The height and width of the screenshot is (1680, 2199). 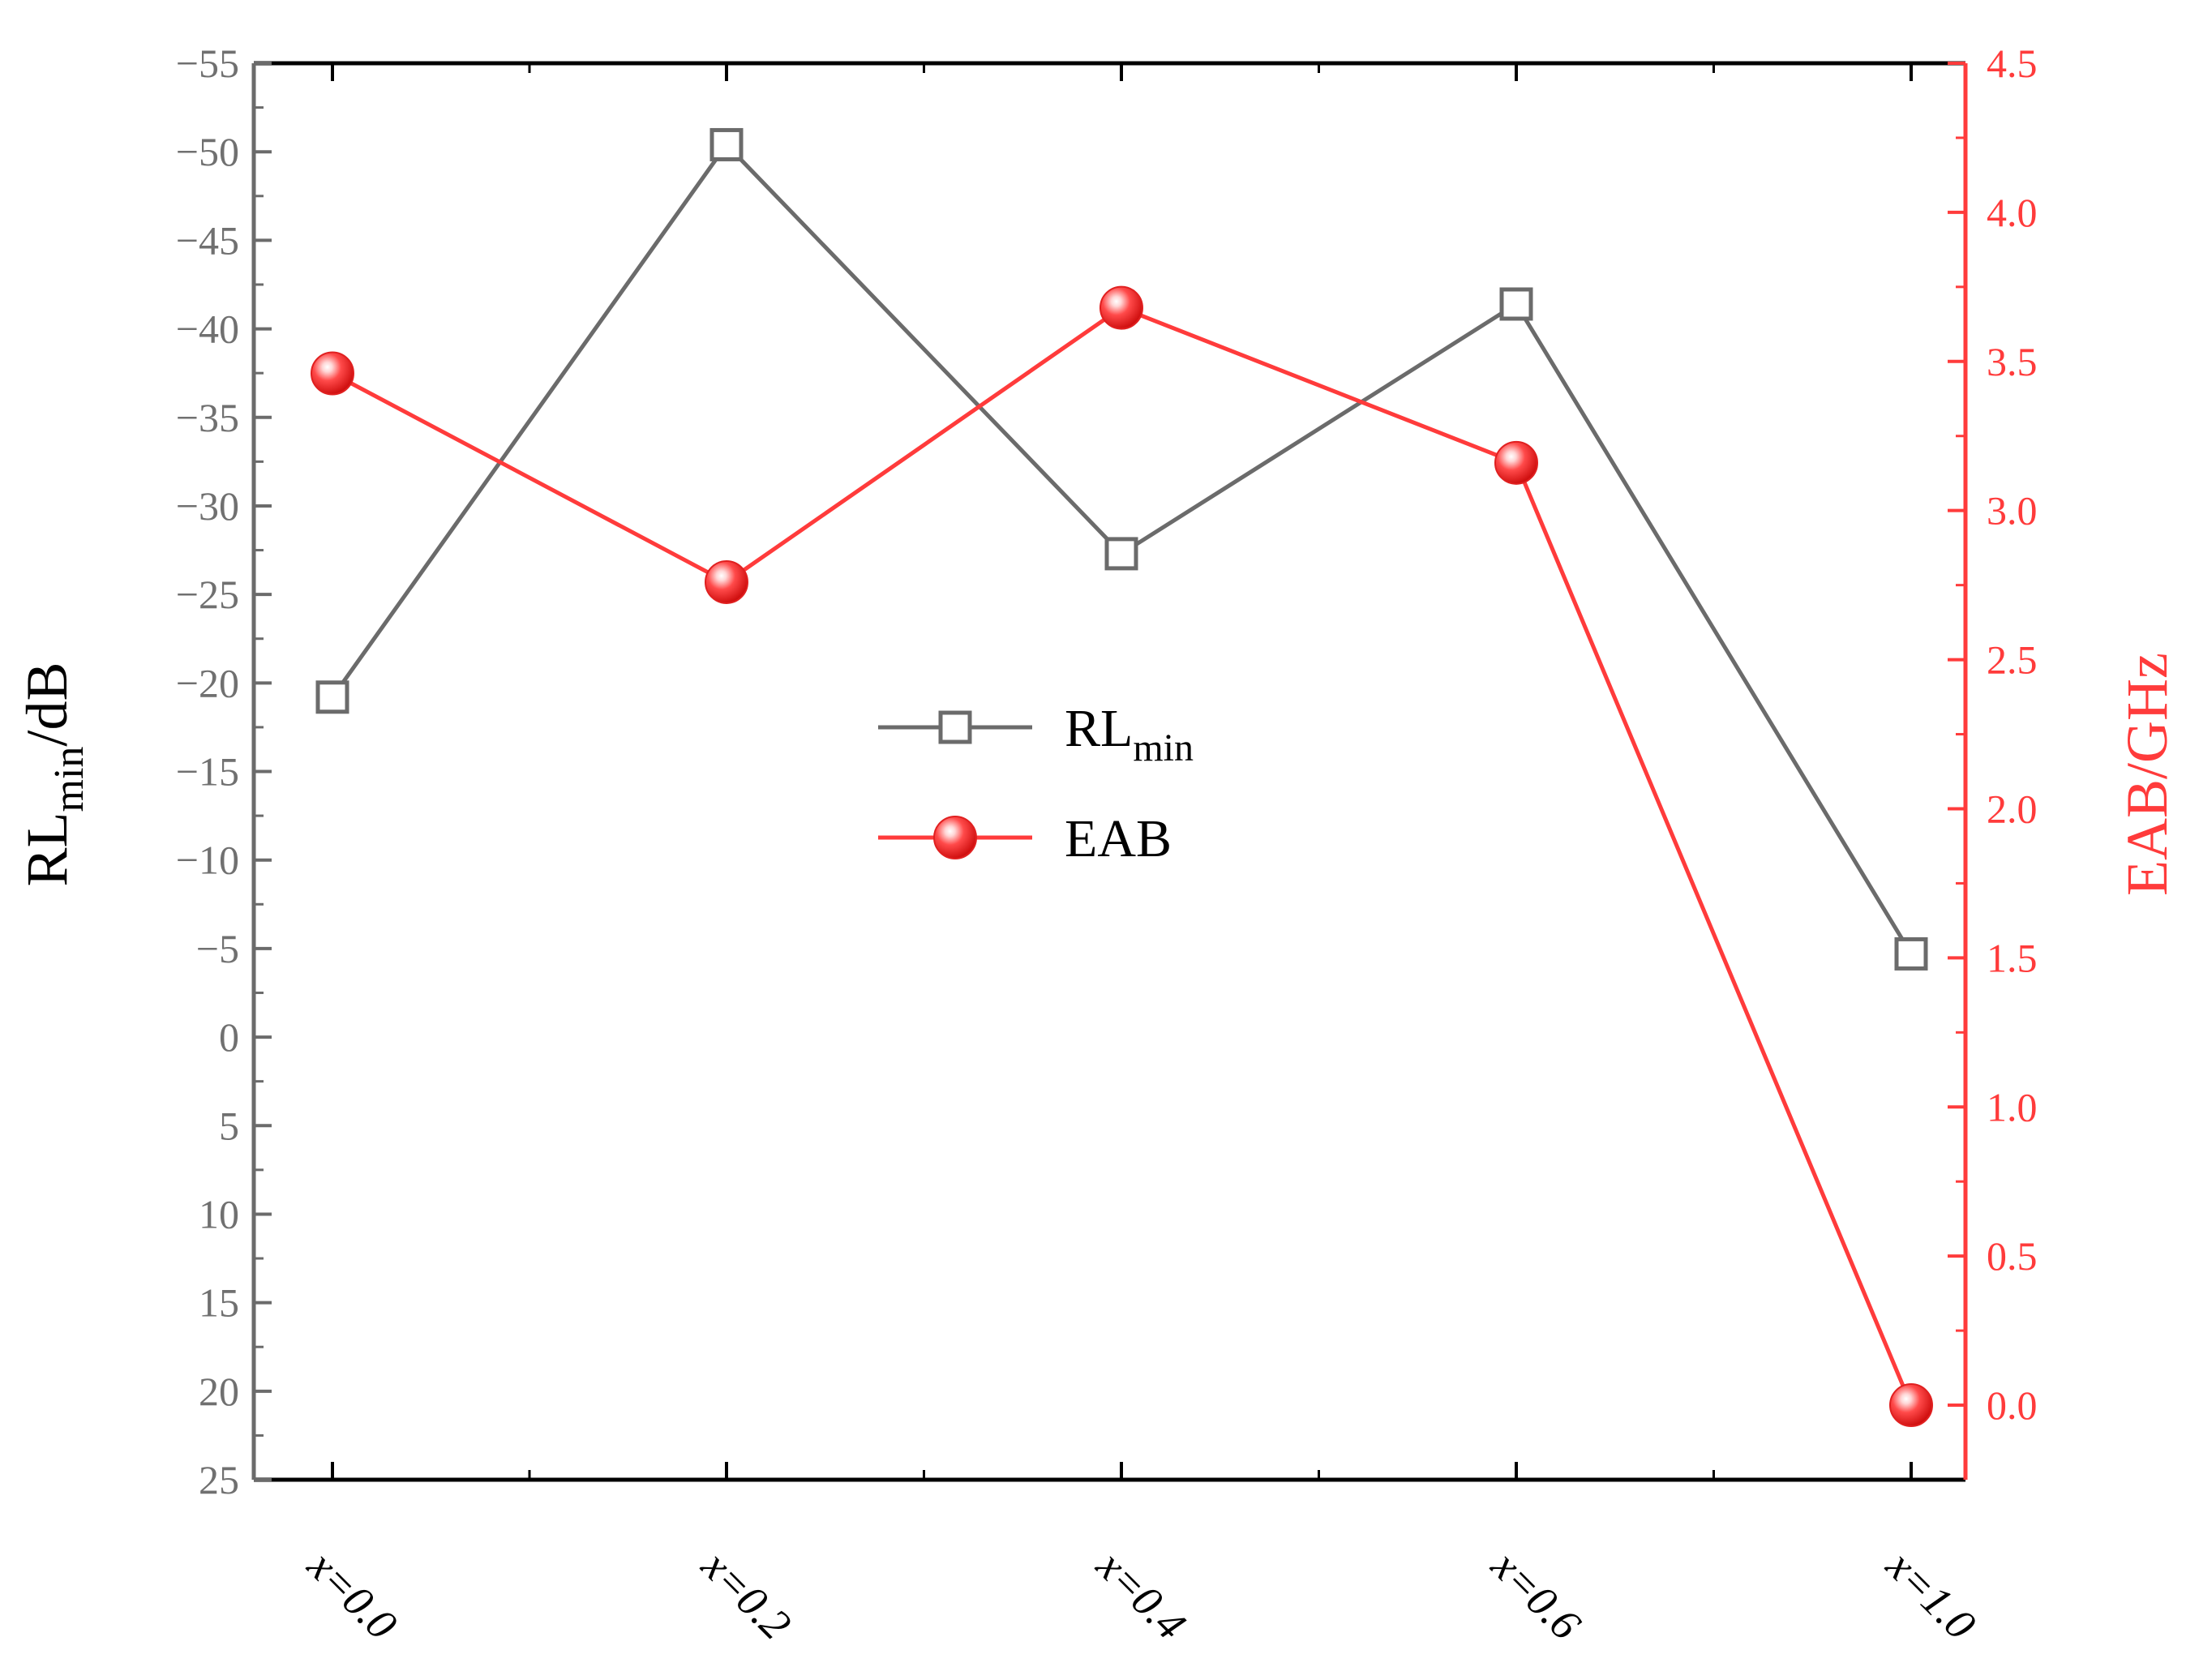 I want to click on right-axis-title: EAB/GHz, so click(x=2147, y=775).